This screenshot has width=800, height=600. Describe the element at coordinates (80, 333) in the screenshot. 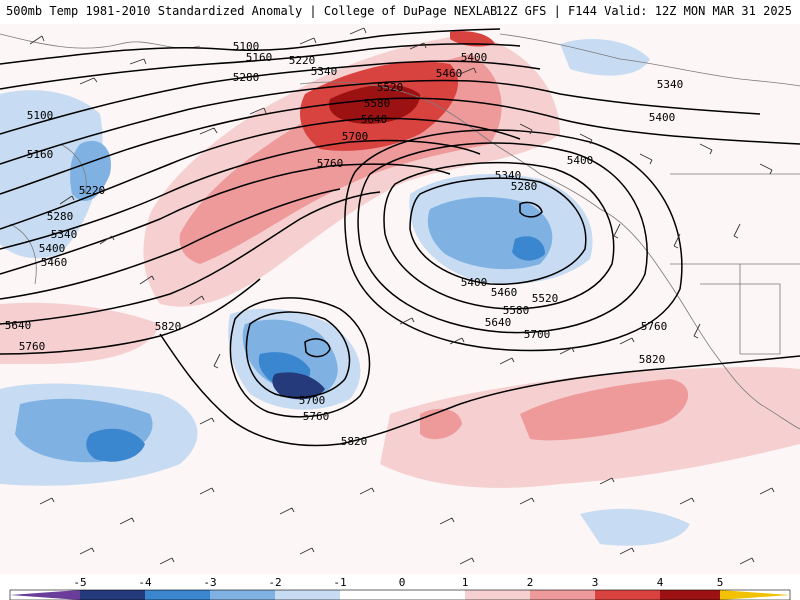

I see `anomaly-region-pos1` at that location.